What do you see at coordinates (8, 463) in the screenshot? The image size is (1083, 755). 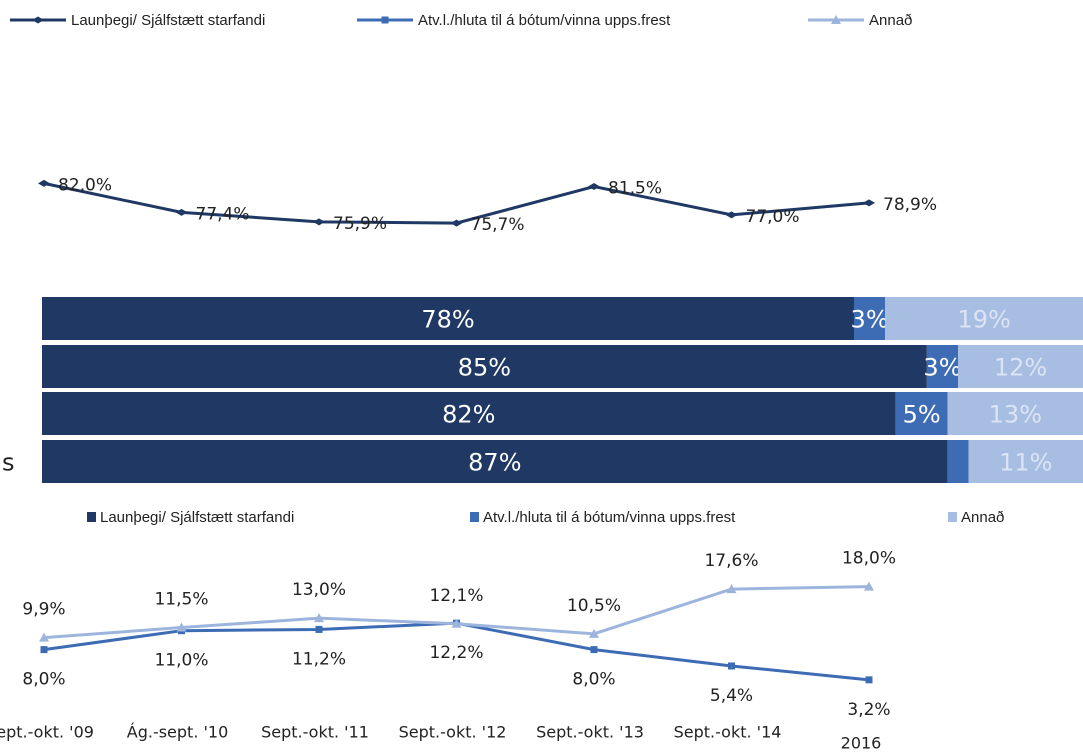 I see `y-tick-label: s` at bounding box center [8, 463].